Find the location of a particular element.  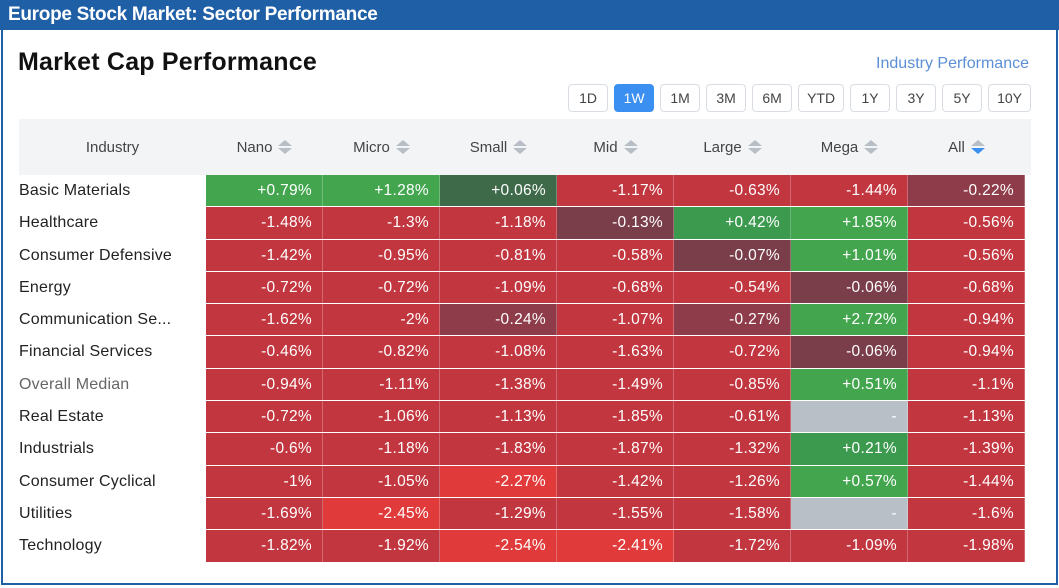

performance-cell: -0.61% is located at coordinates (732, 417).